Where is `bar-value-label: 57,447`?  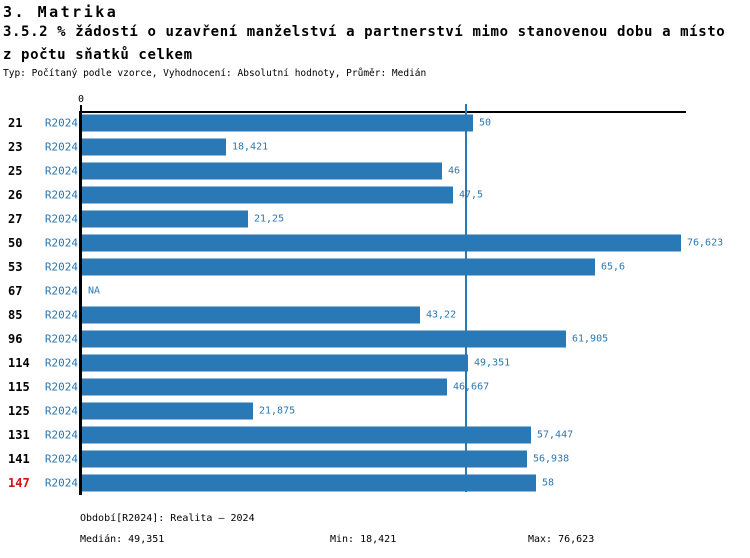
bar-value-label: 57,447 is located at coordinates (555, 435).